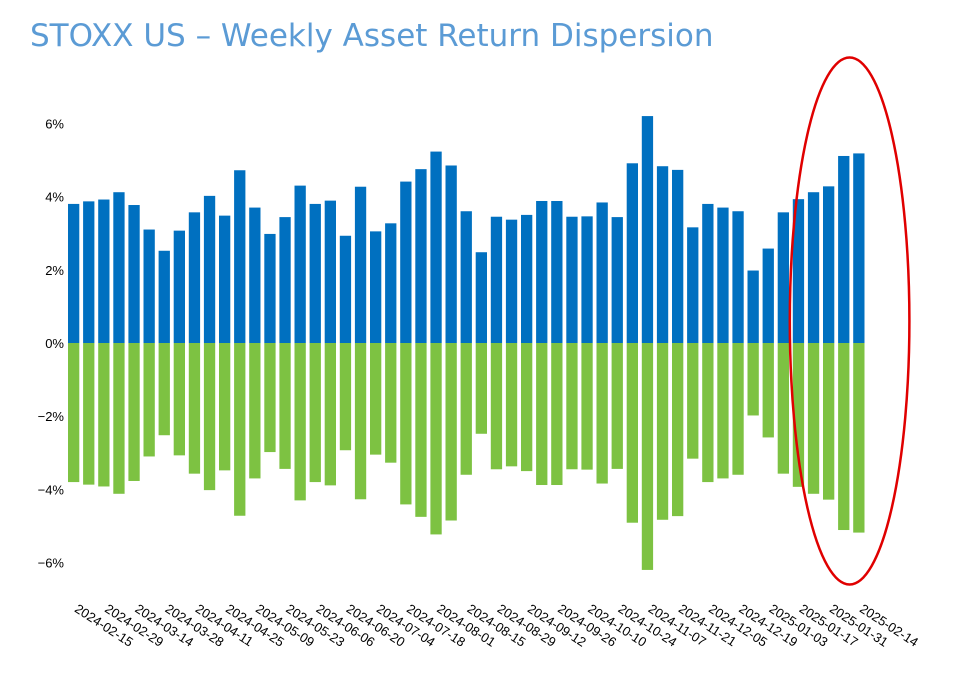  I want to click on y-tick-label: −6%, so click(51, 563).